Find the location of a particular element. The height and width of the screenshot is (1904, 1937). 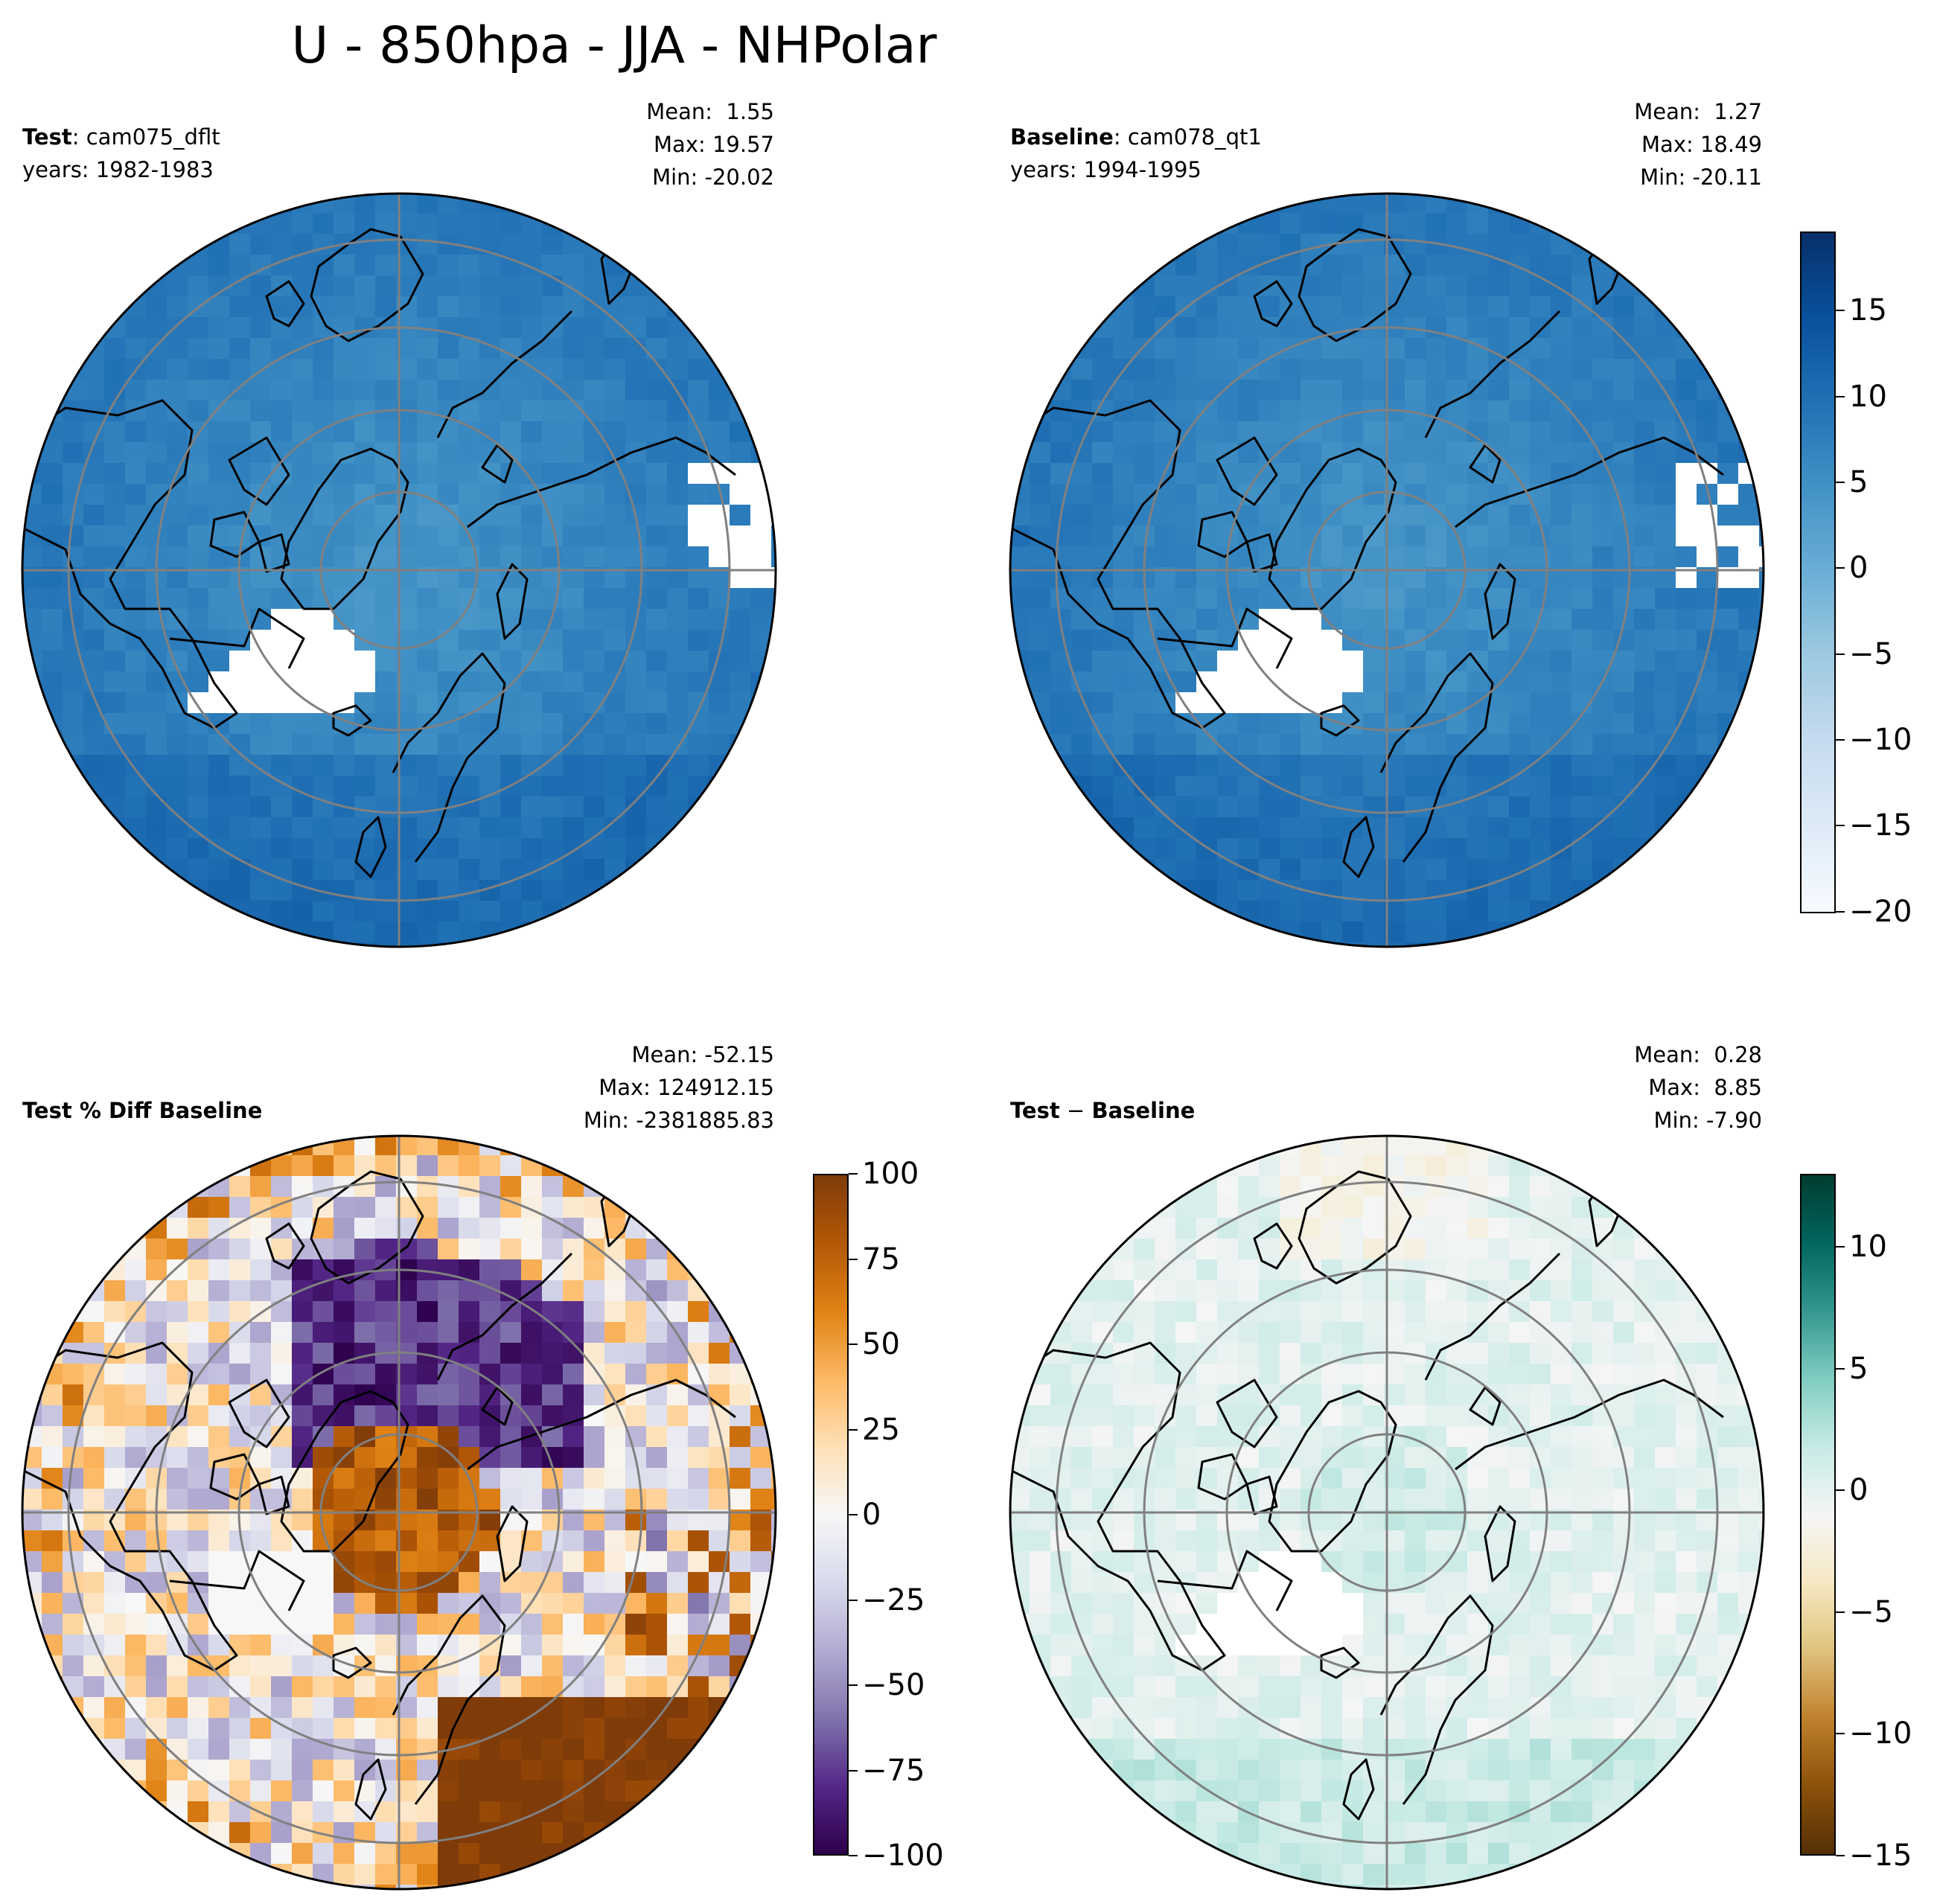

colorbar-pctdiff-tick-label: 25 is located at coordinates (881, 1429).